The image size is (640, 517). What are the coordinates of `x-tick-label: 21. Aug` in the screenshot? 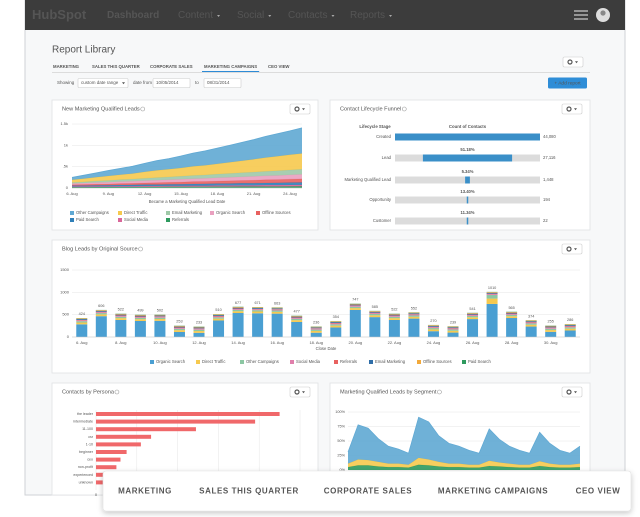 It's located at (254, 193).